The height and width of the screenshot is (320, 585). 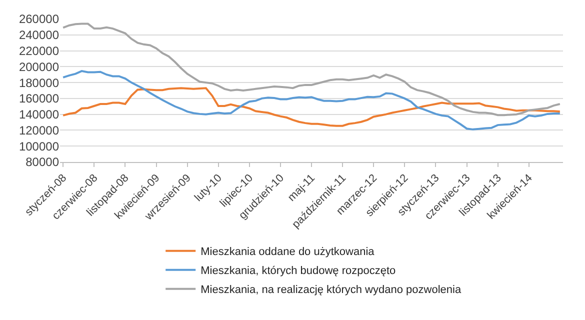 I want to click on legend-label: Mieszkania, na realizację których wydano pozwolenia, so click(x=331, y=290).